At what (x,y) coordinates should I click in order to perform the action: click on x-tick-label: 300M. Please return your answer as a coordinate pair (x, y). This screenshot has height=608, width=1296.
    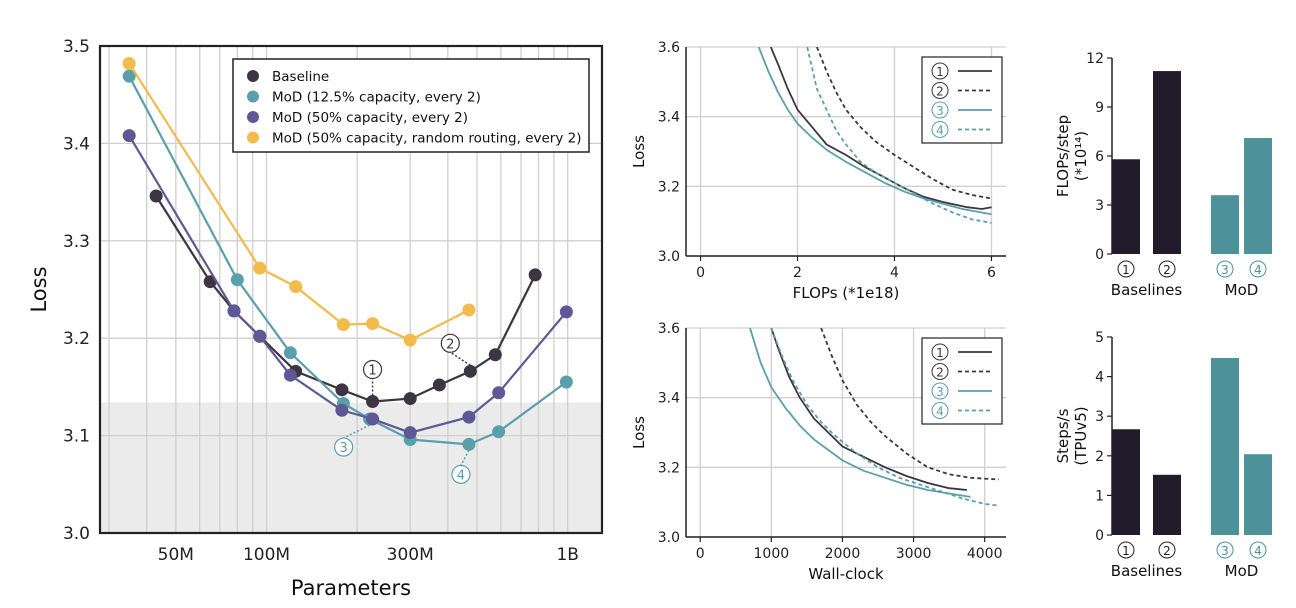
    Looking at the image, I should click on (410, 555).